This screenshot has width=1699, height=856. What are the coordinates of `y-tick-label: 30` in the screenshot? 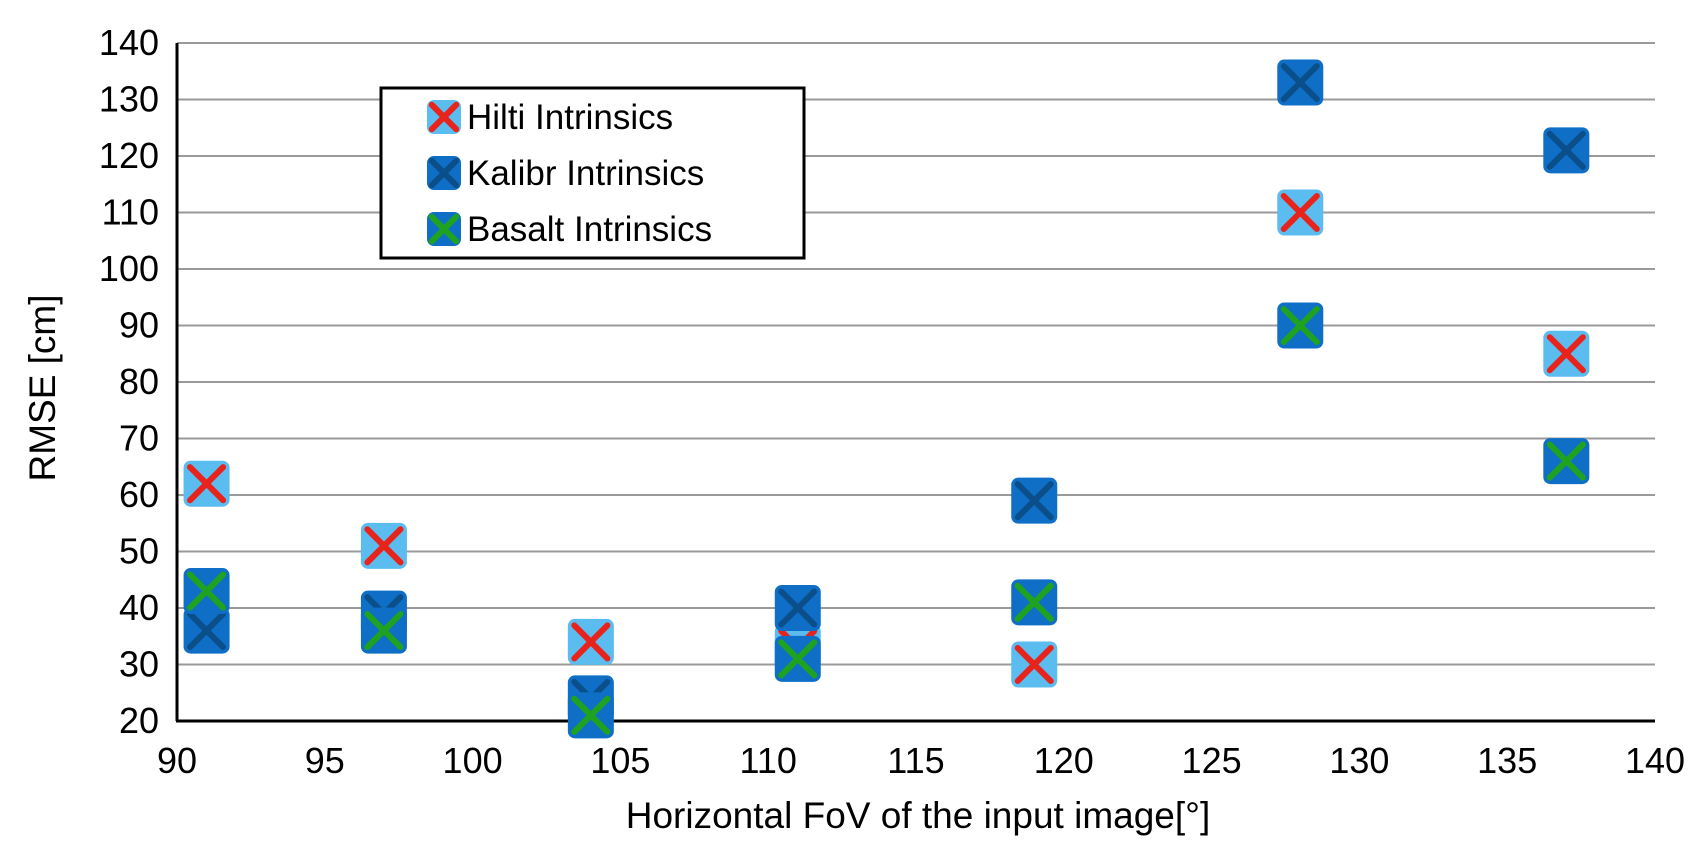 It's located at (139, 664).